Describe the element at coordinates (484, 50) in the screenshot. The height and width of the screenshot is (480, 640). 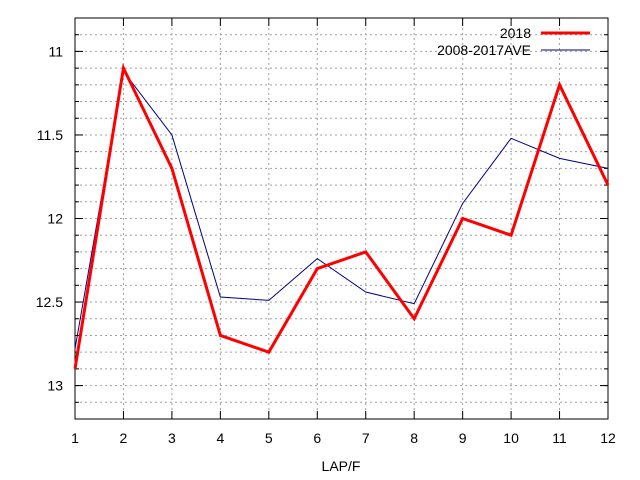
I see `legend-label: 2008-2017AVE` at that location.